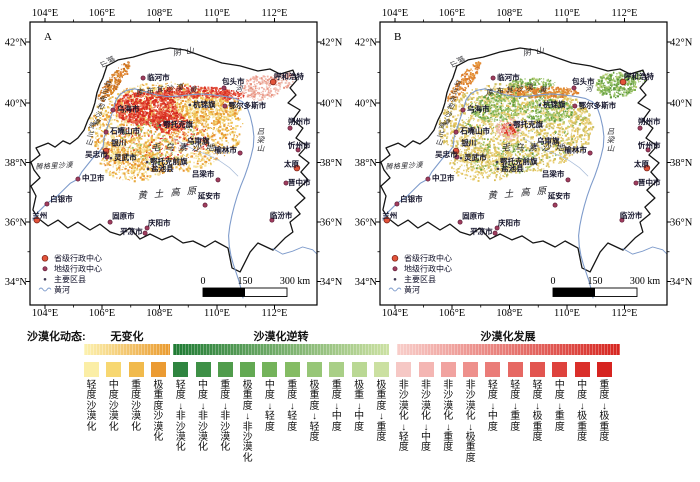 The height and width of the screenshot is (482, 700). Describe the element at coordinates (336, 406) in the screenshot. I see `legend-class-label: 重度 ↓ 中度` at that location.